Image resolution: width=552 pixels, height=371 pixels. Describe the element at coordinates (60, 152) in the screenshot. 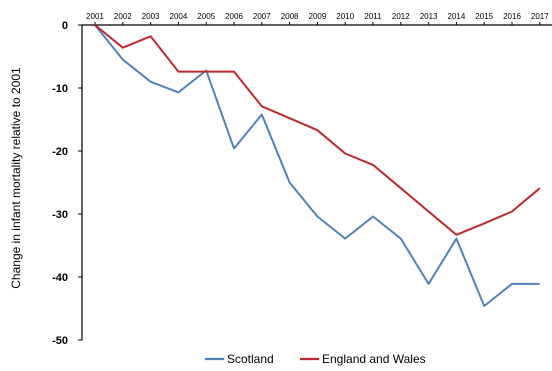

I see `y-tick-label: -20` at that location.